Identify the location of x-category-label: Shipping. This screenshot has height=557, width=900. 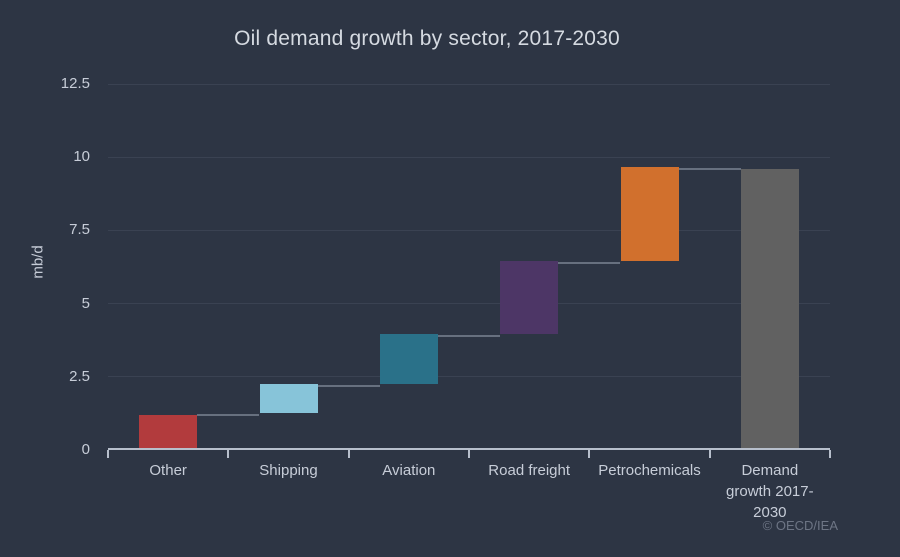
(288, 470).